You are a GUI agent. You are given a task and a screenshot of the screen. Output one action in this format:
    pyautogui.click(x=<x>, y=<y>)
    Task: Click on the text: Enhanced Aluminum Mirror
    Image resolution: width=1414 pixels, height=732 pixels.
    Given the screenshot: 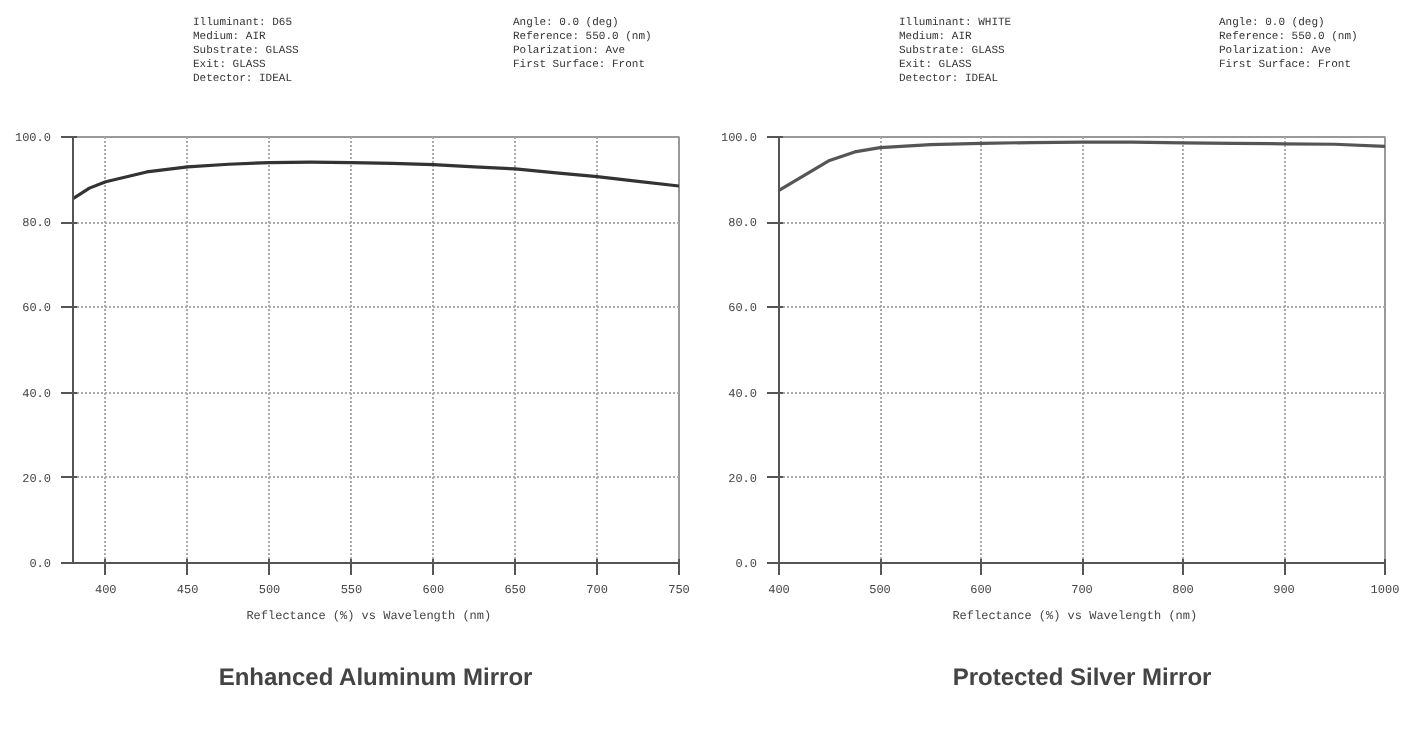 What is the action you would take?
    pyautogui.click(x=376, y=677)
    